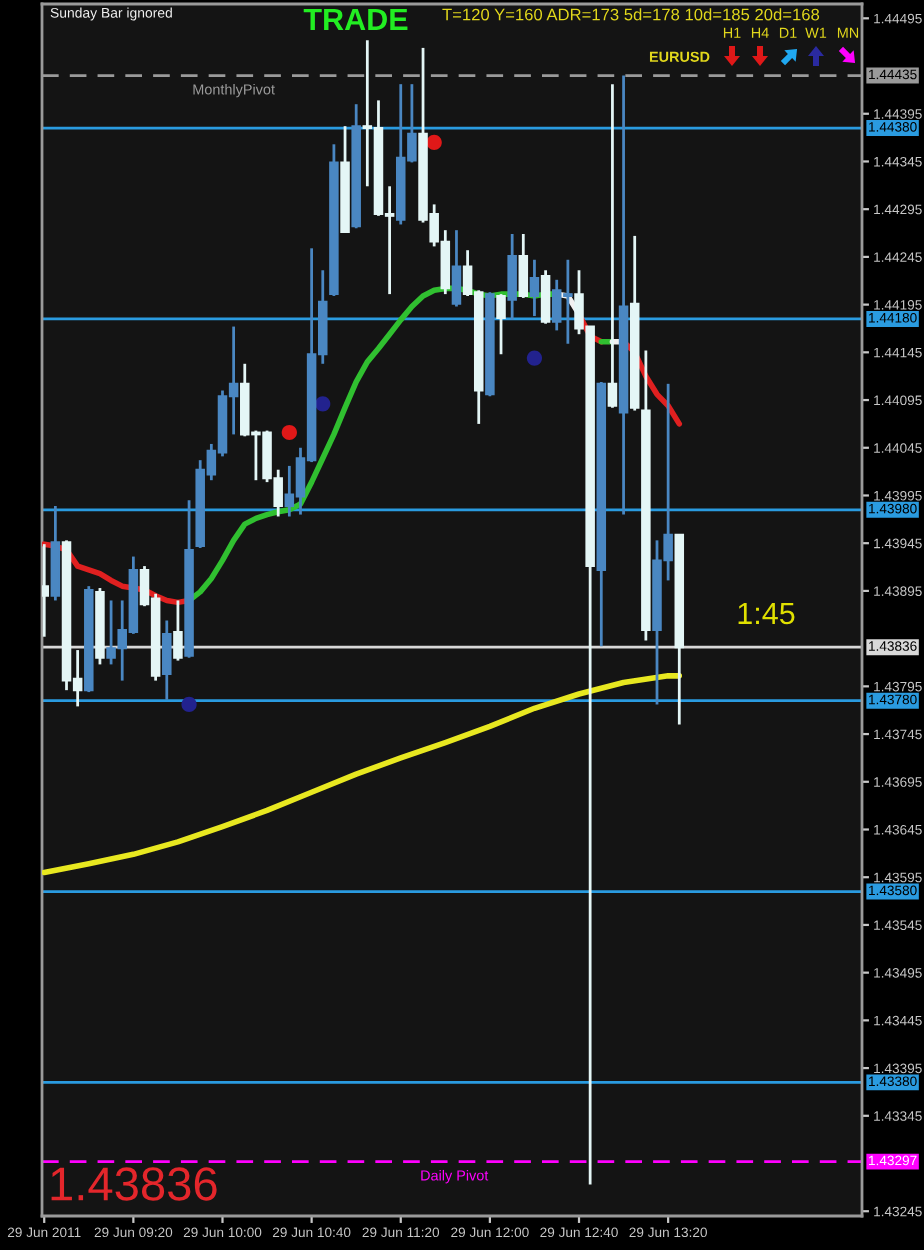 The image size is (924, 1250). Describe the element at coordinates (766, 613) in the screenshot. I see `annotation: 1:45` at that location.